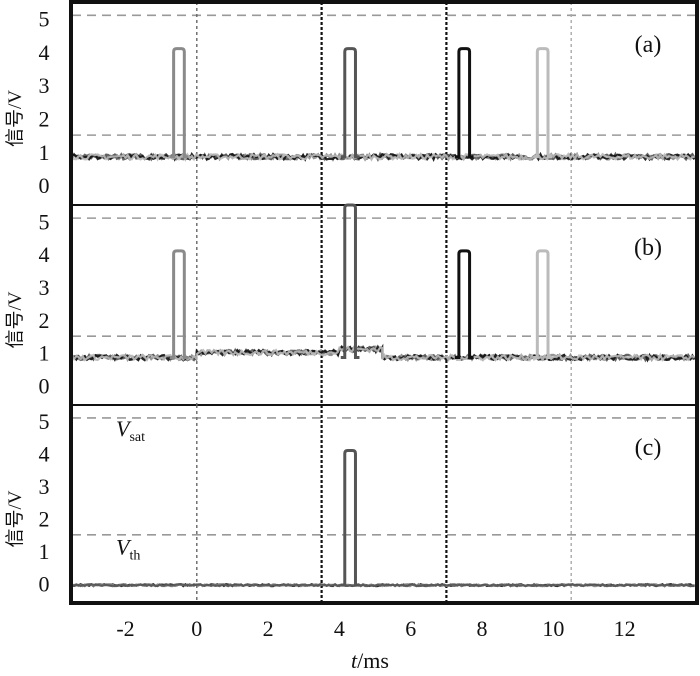  What do you see at coordinates (625, 628) in the screenshot?
I see `x-tick-label: 12` at bounding box center [625, 628].